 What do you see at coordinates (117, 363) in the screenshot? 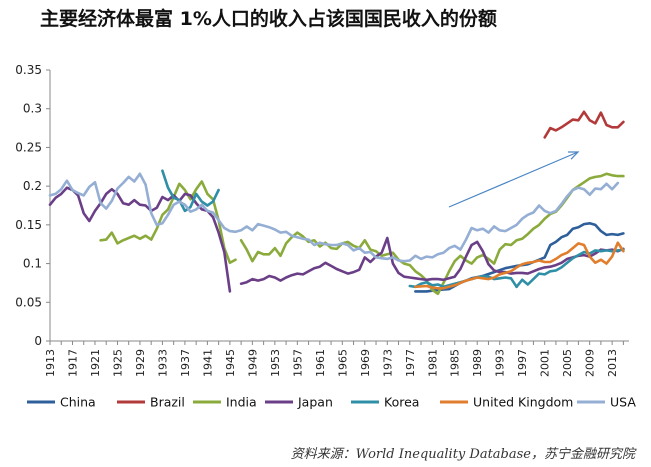
I see `x-tick-label: 1925` at bounding box center [117, 363].